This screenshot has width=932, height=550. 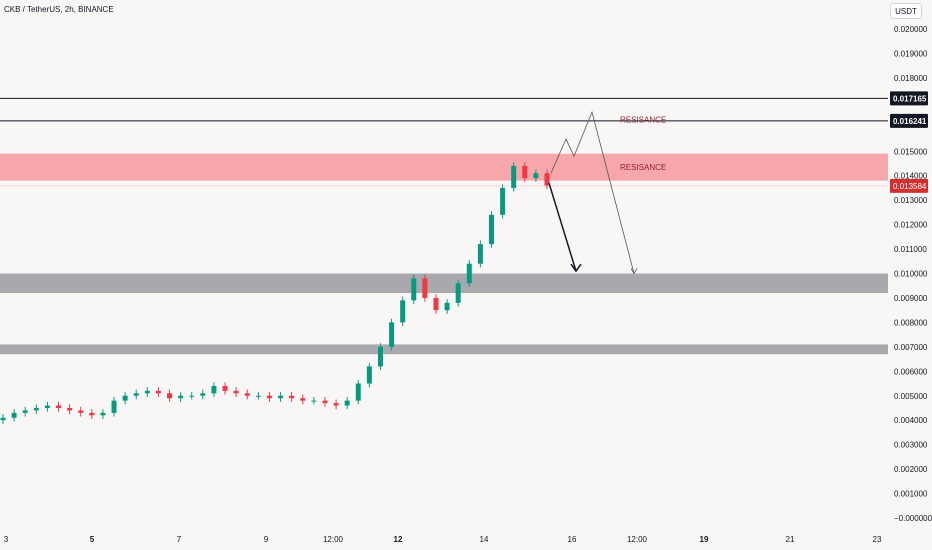 What do you see at coordinates (911, 151) in the screenshot?
I see `y-tick-label: 0.015000` at bounding box center [911, 151].